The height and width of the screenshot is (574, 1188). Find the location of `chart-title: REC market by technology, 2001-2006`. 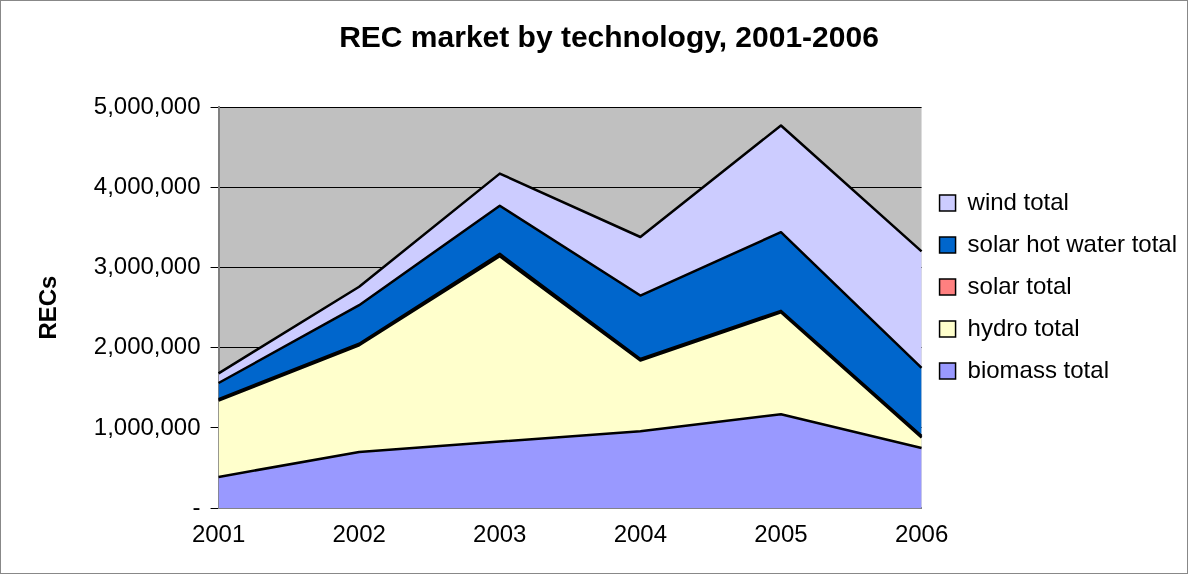

chart-title: REC market by technology, 2001-2006 is located at coordinates (609, 37).